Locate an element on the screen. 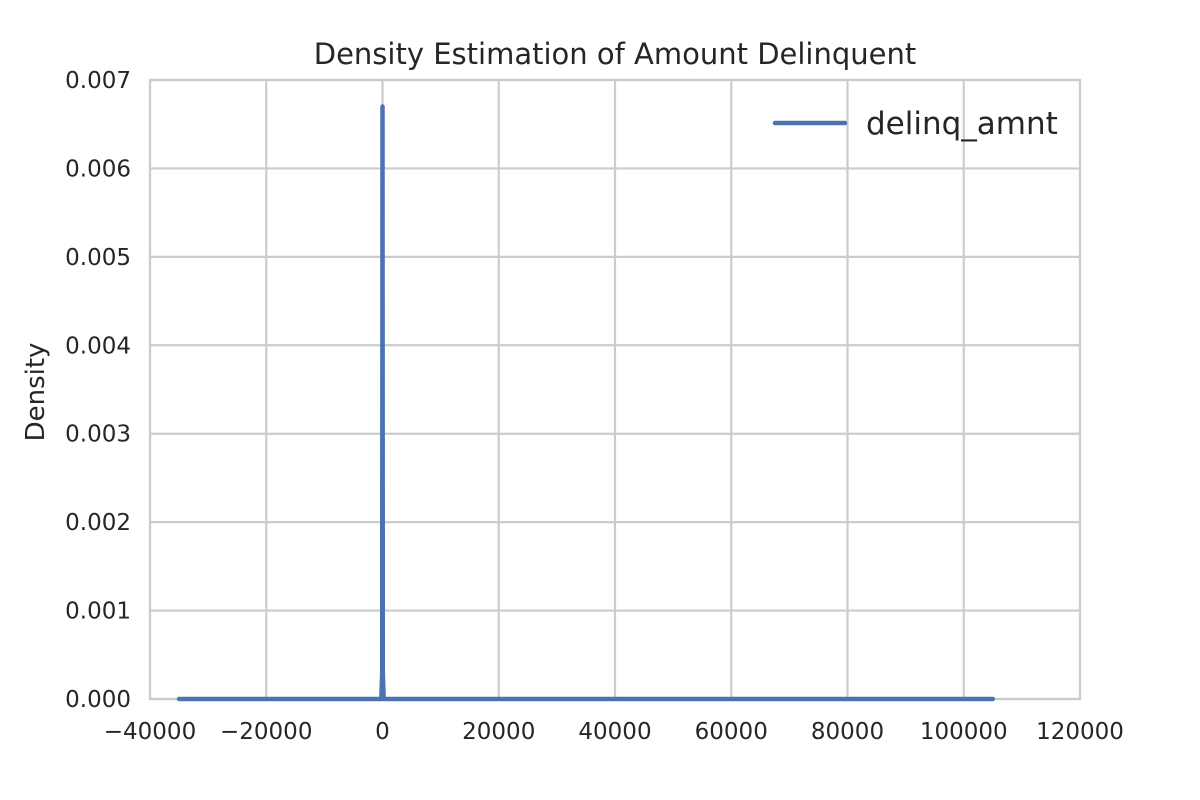 This screenshot has height=800, width=1200. y-axis-label: Density is located at coordinates (36, 392).